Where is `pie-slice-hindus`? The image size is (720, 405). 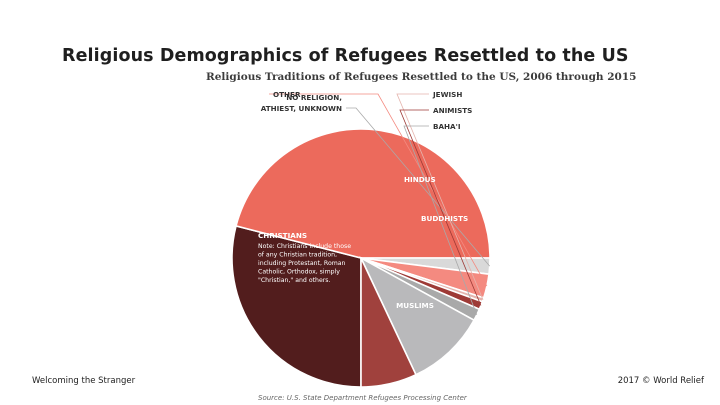 pie-slice-hindus is located at coordinates (417, 316).